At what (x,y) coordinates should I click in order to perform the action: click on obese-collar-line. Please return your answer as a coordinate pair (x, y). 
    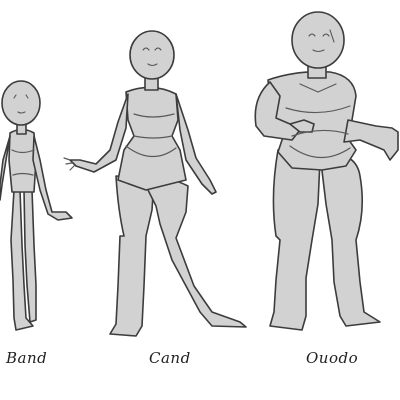
    Looking at the image, I should click on (318, 88).